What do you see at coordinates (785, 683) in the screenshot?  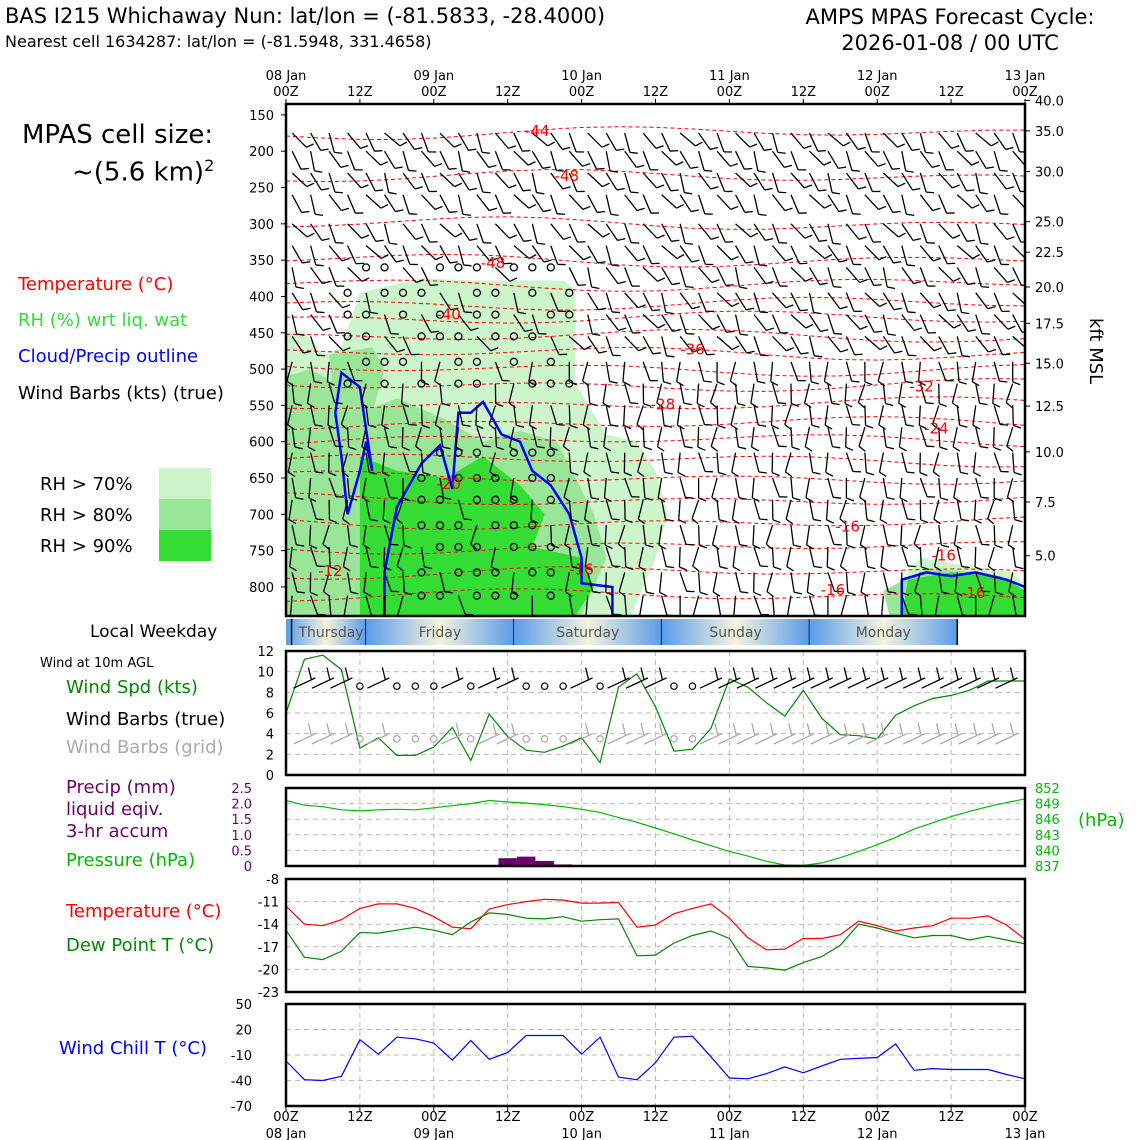 I see `wind-barb-10m` at bounding box center [785, 683].